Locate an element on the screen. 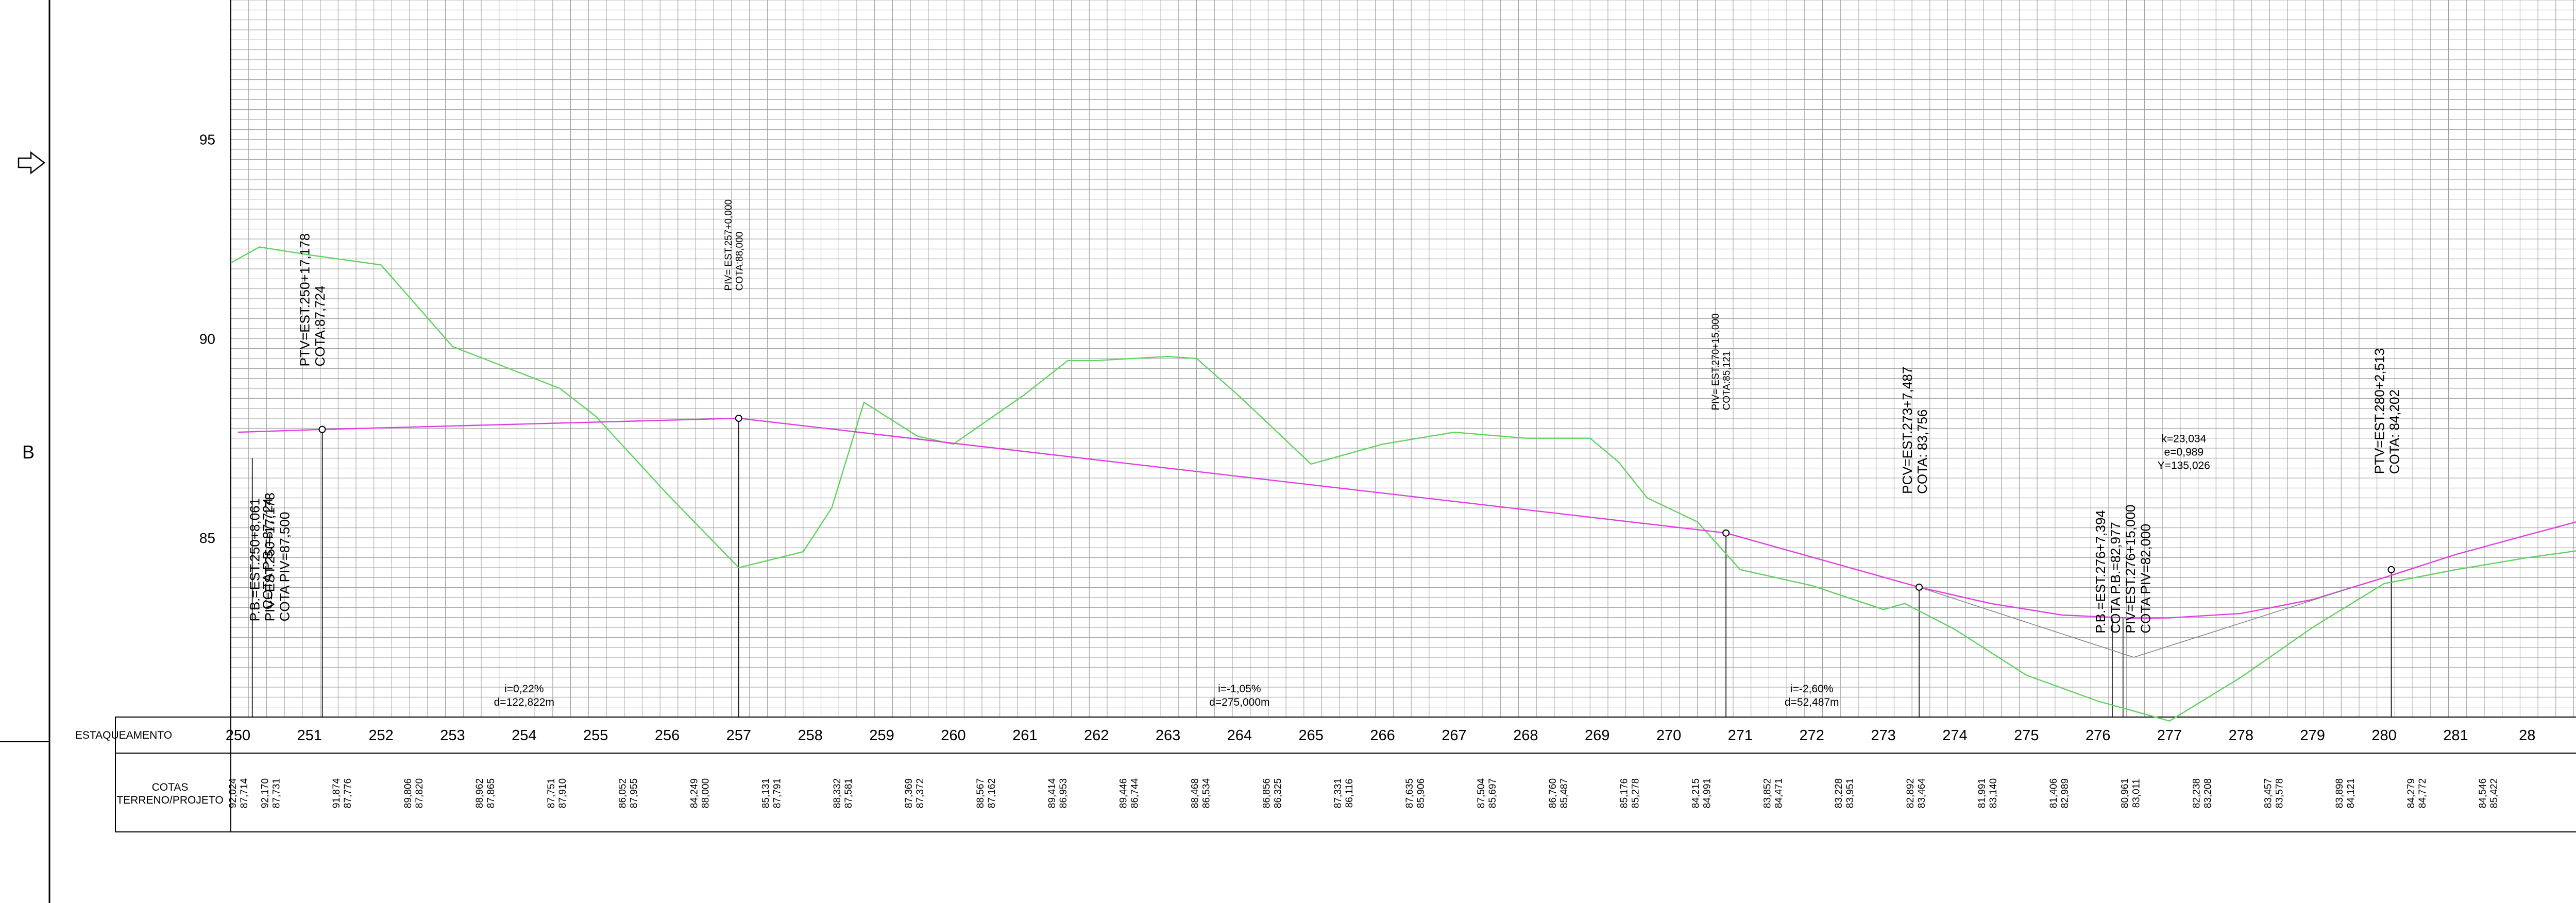 The width and height of the screenshot is (2576, 903). station-label: 254 is located at coordinates (524, 735).